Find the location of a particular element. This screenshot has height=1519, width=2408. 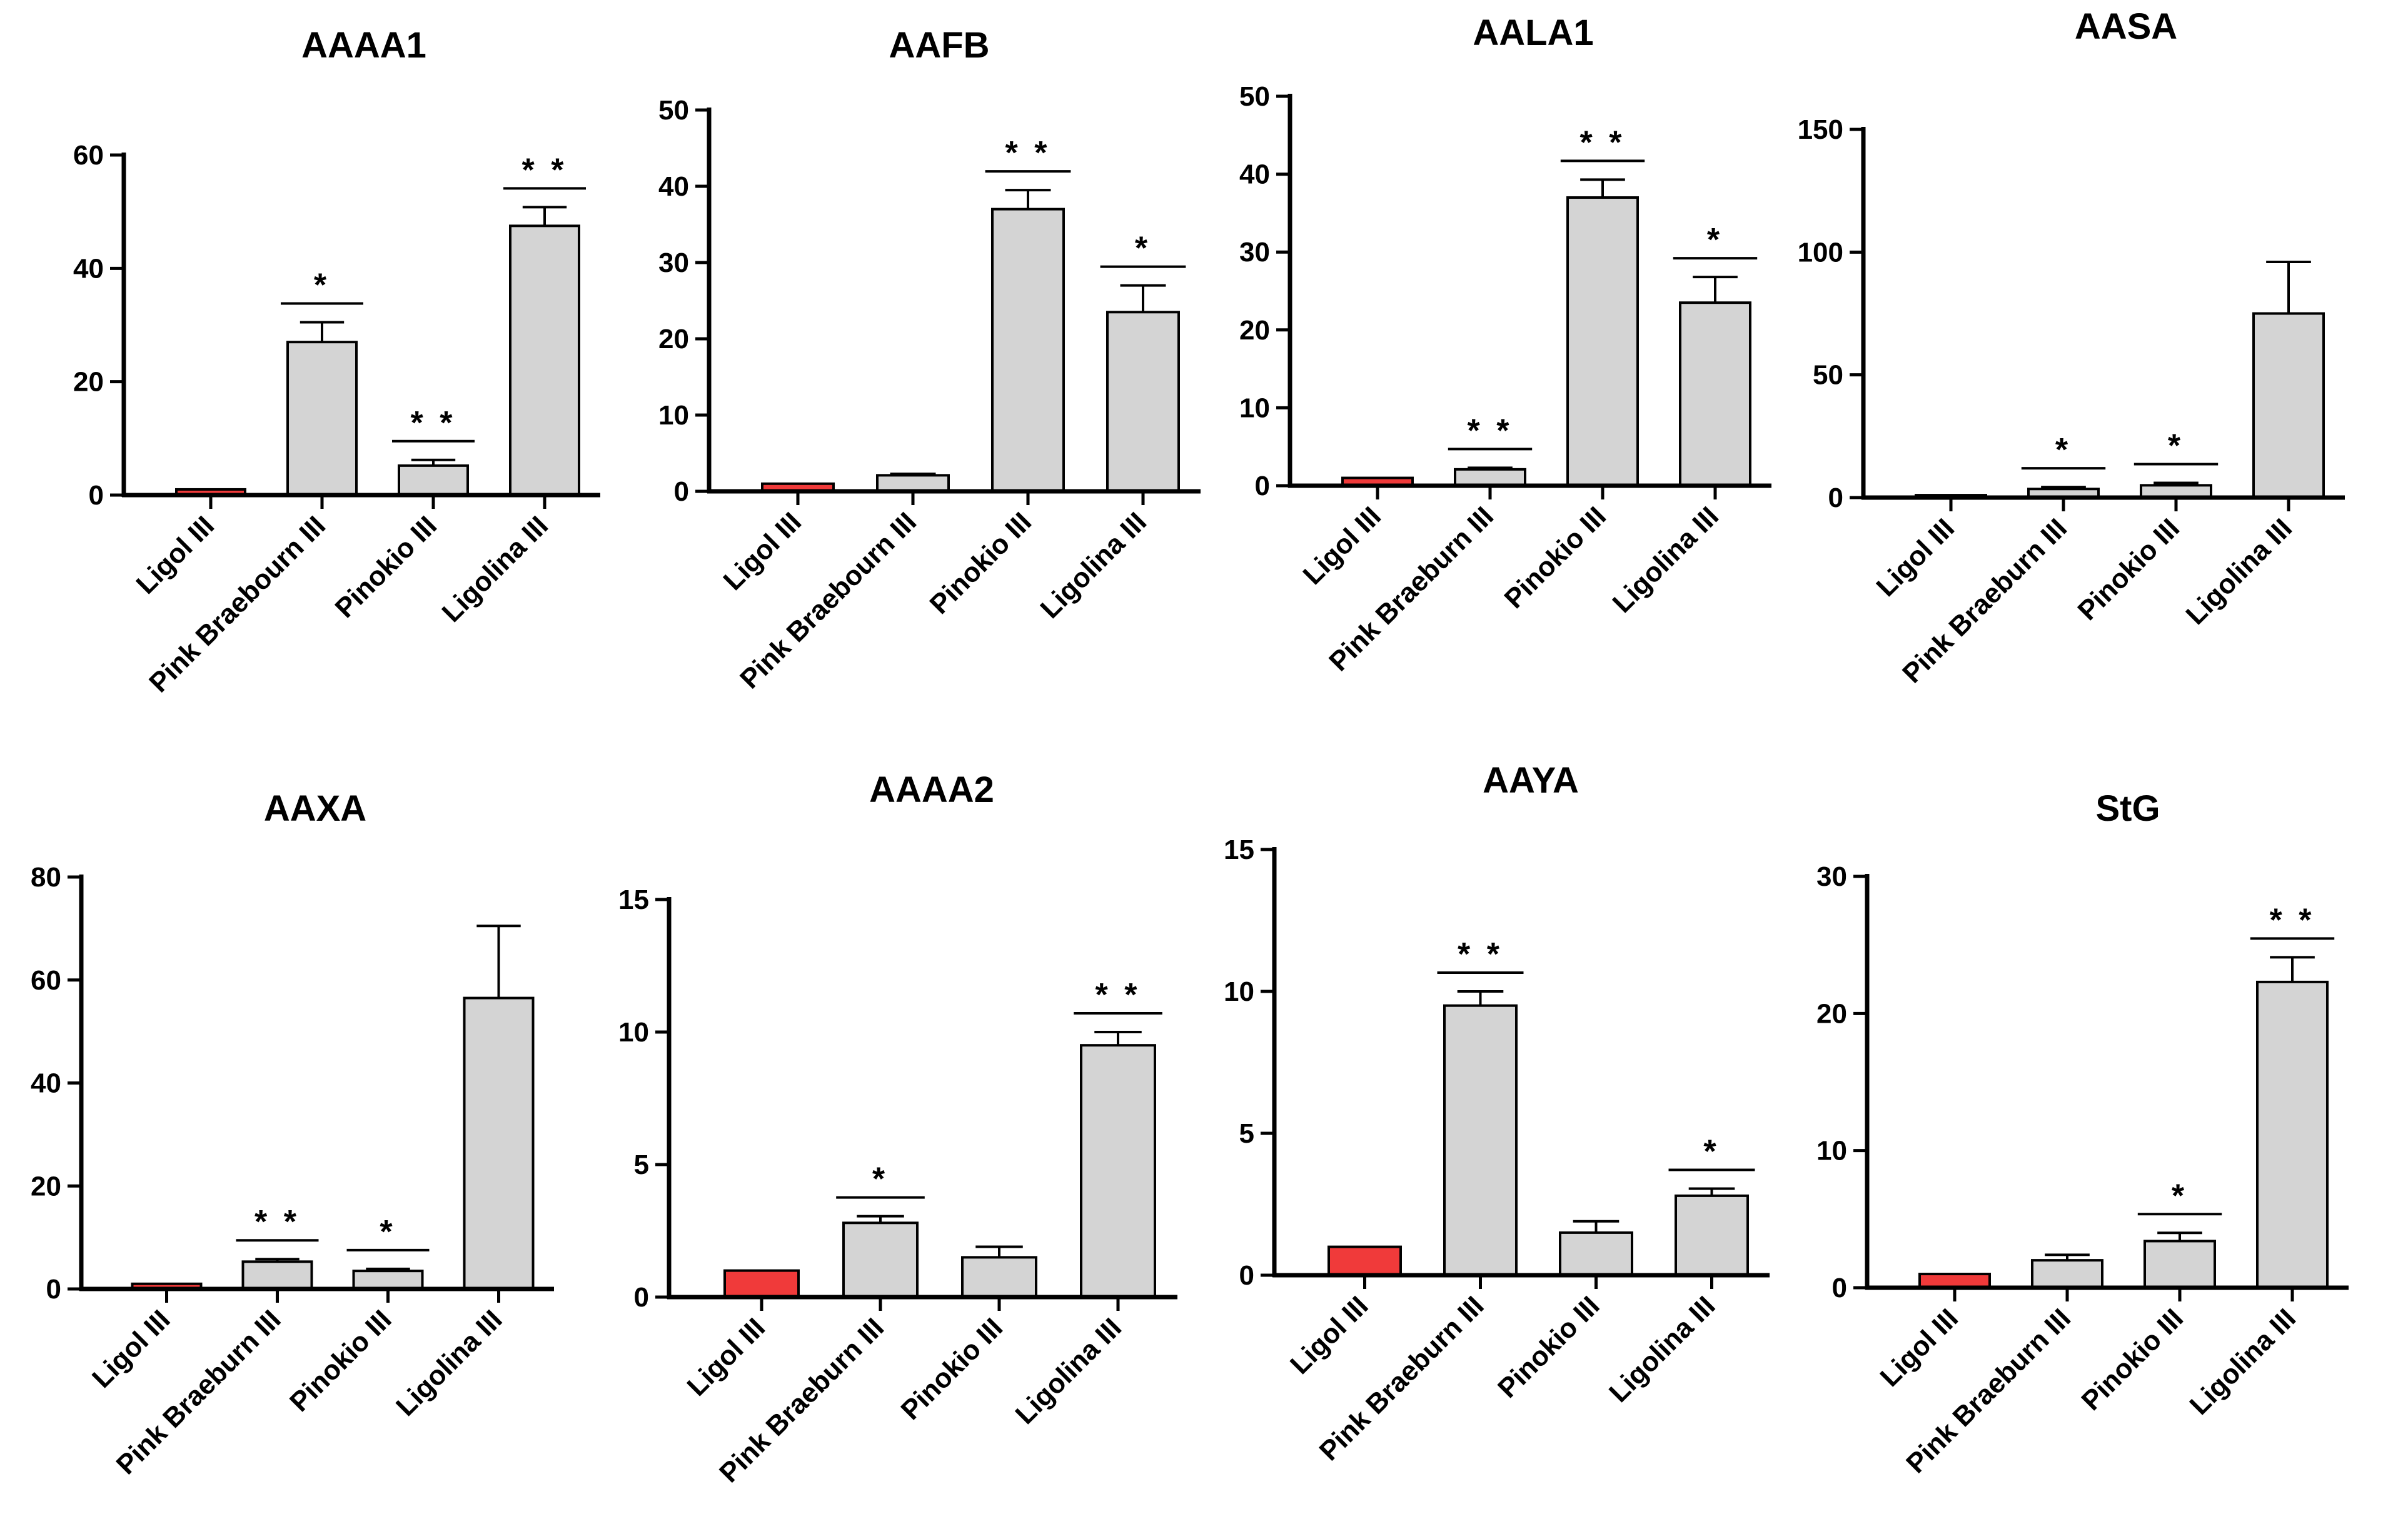

chart-title: AAFB is located at coordinates (939, 45).